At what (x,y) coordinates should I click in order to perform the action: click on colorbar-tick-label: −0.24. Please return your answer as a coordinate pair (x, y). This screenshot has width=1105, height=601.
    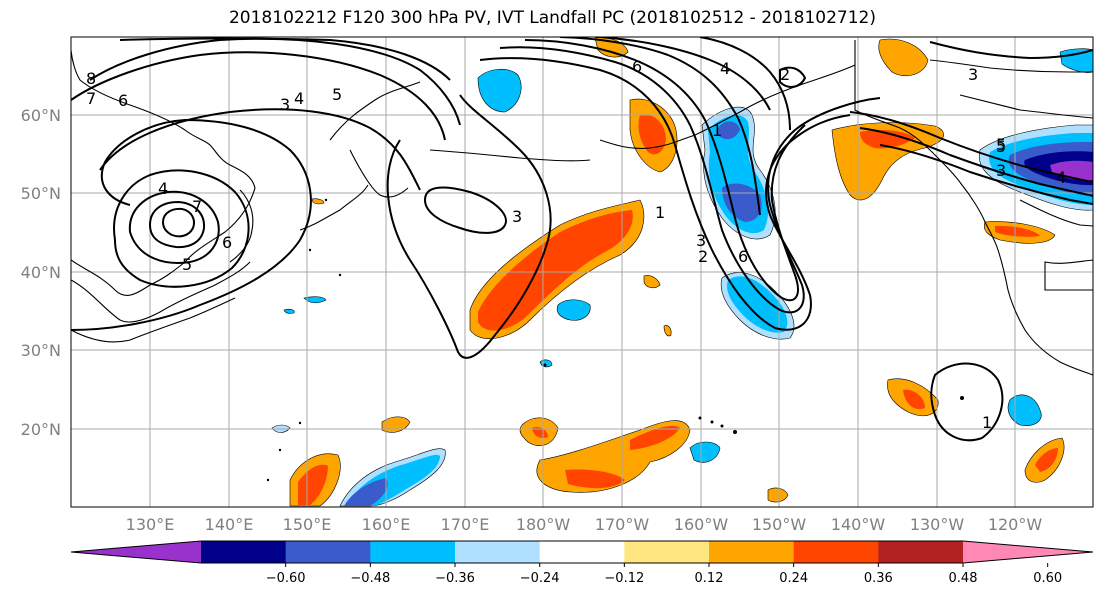
    Looking at the image, I should click on (540, 578).